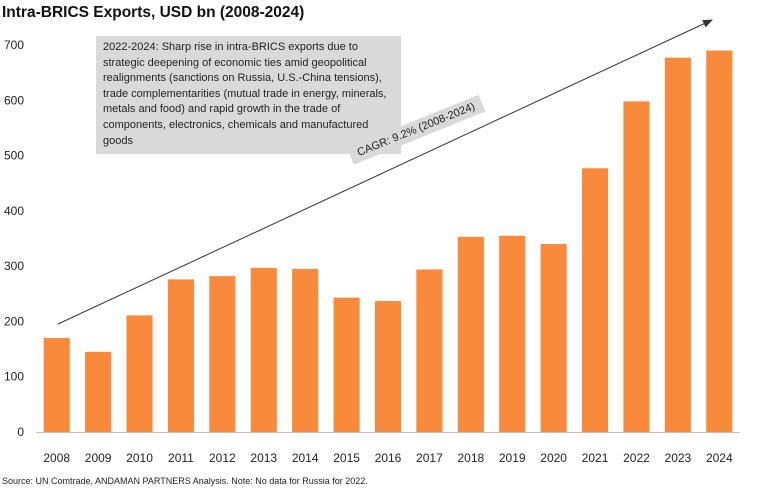  I want to click on x-tick-label: 2022, so click(636, 458).